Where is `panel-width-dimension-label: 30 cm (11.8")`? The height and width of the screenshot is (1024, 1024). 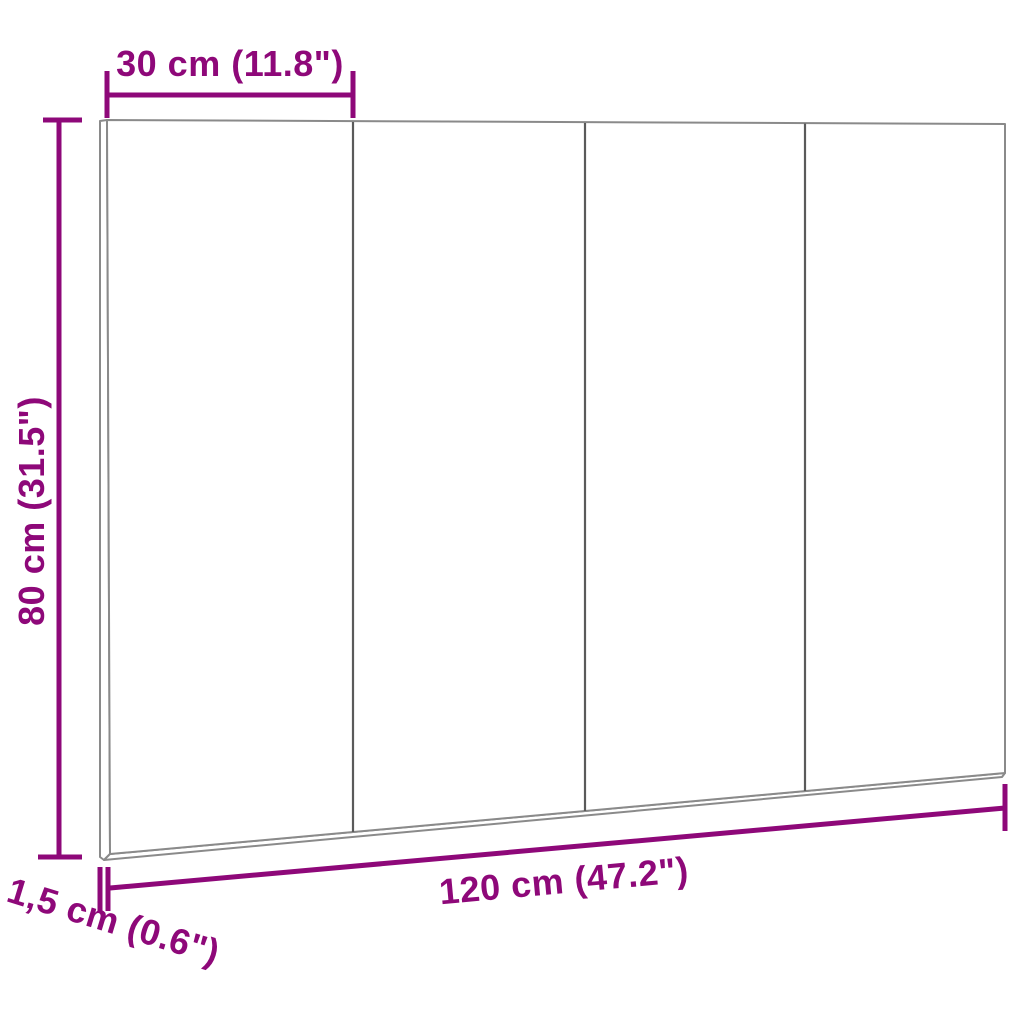
panel-width-dimension-label: 30 cm (11.8") is located at coordinates (230, 63).